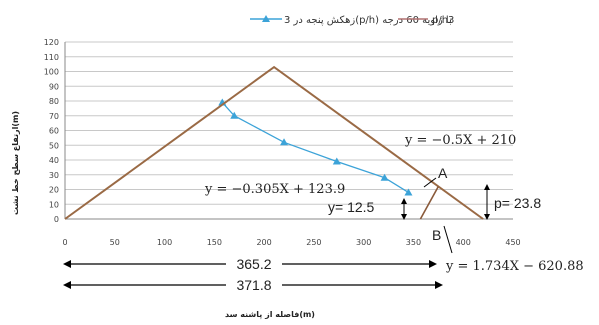 This screenshot has height=325, width=599. Describe the element at coordinates (266, 18) in the screenshot. I see `legend-series-1-marker` at that location.